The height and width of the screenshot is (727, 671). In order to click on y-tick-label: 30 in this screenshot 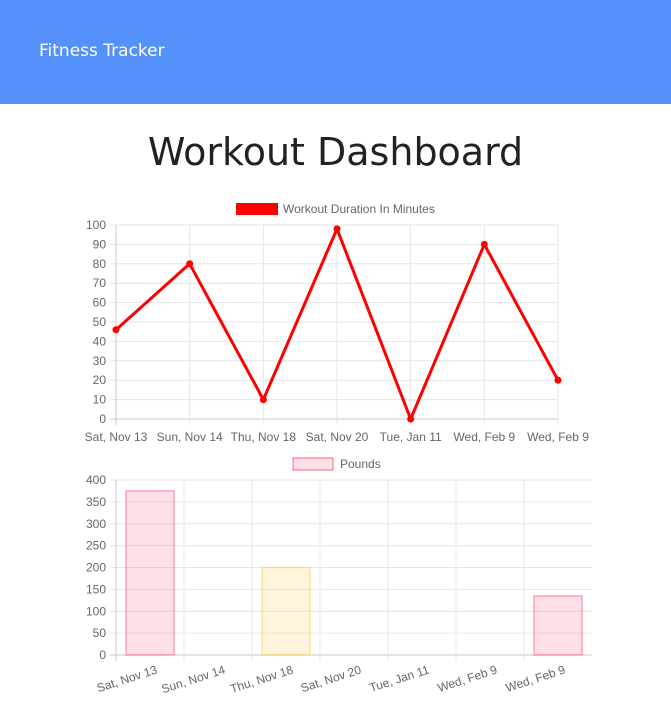, I will do `click(100, 361)`.